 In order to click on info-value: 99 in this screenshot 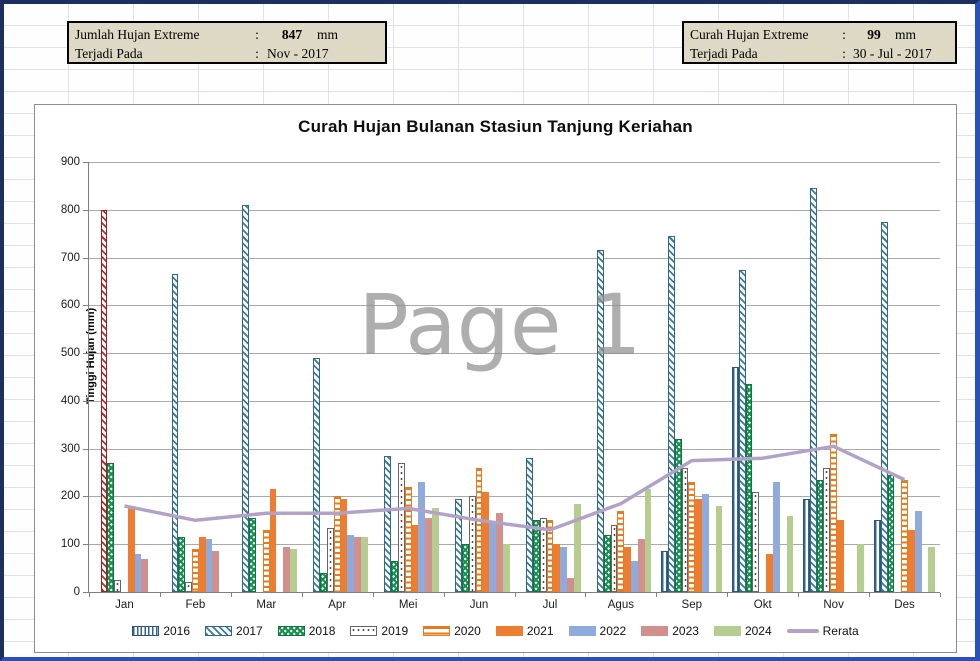, I will do `click(874, 34)`.